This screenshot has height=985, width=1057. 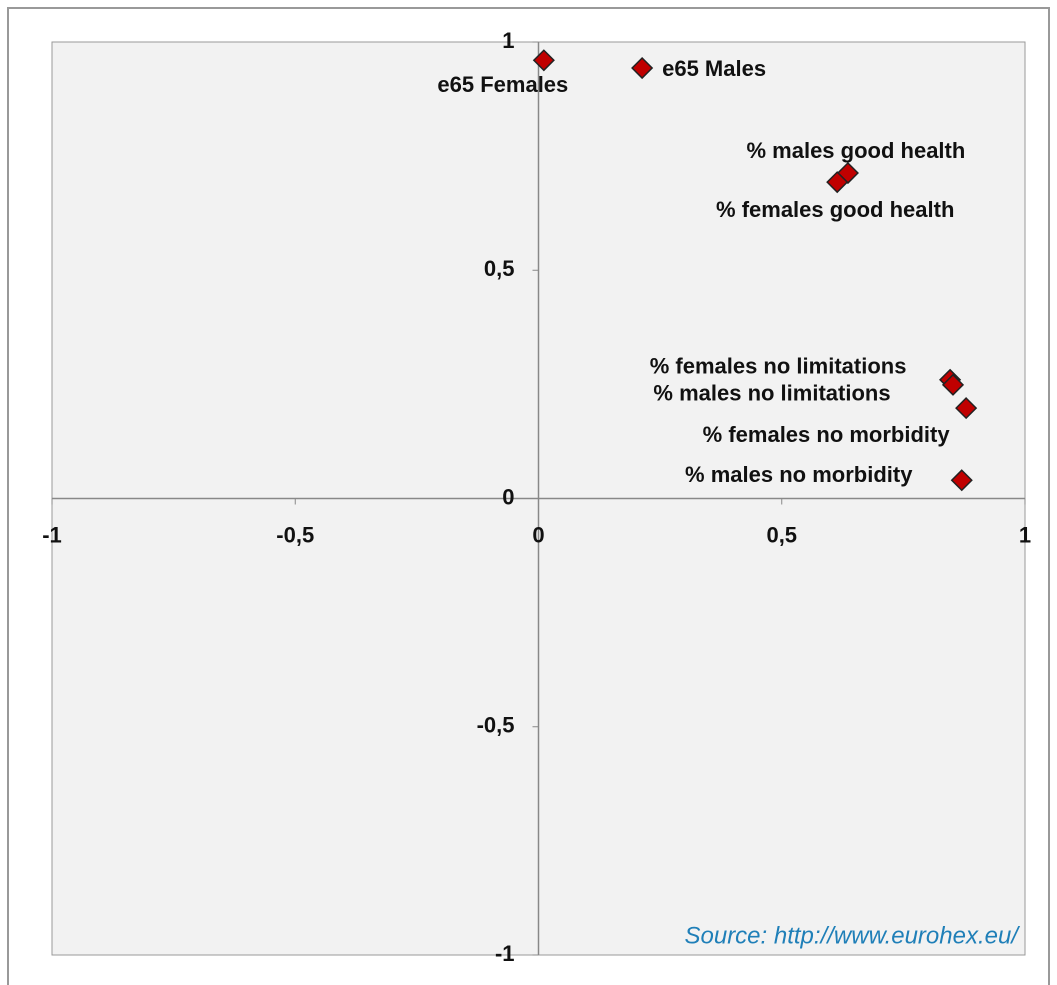 I want to click on y-tick-label: 0, so click(x=508, y=496).